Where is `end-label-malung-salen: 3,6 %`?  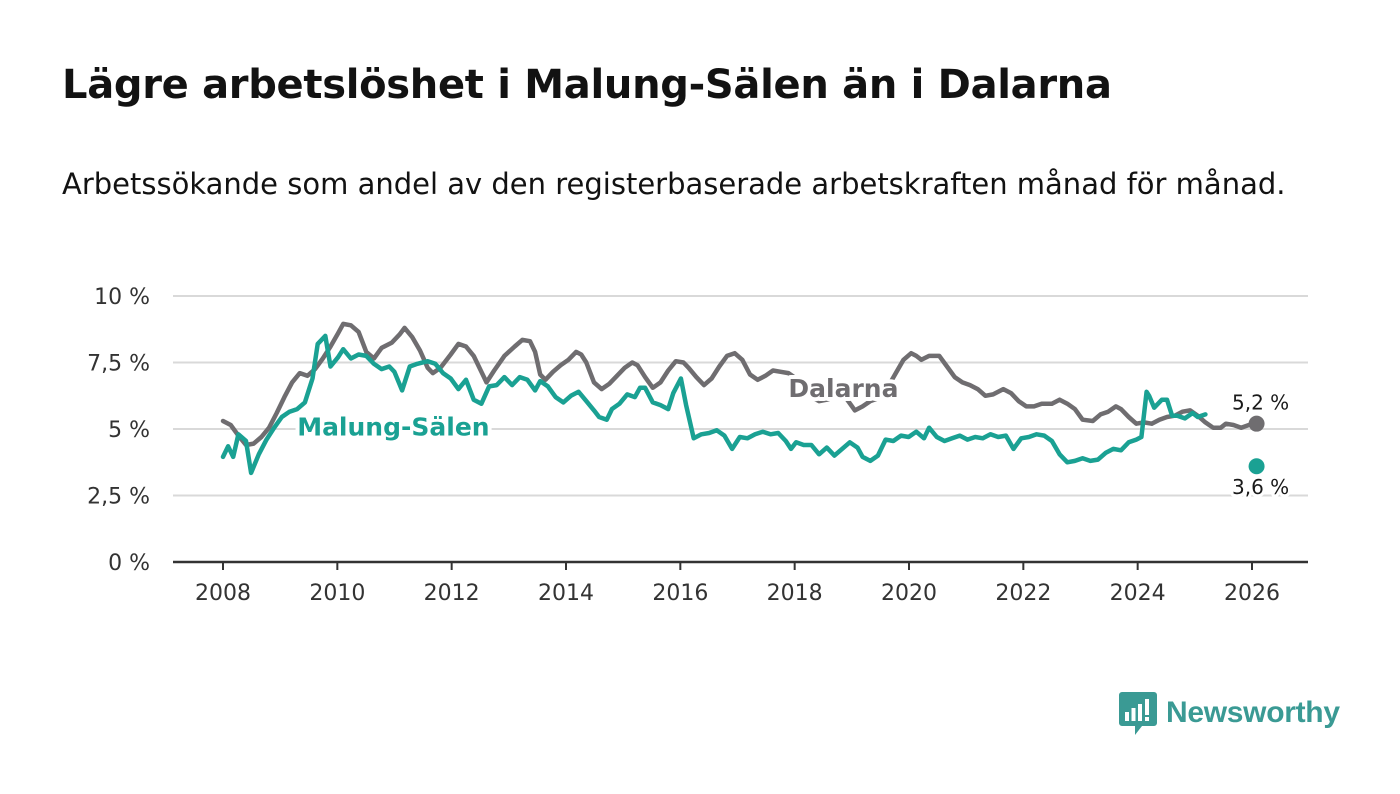 end-label-malung-salen: 3,6 % is located at coordinates (1260, 487).